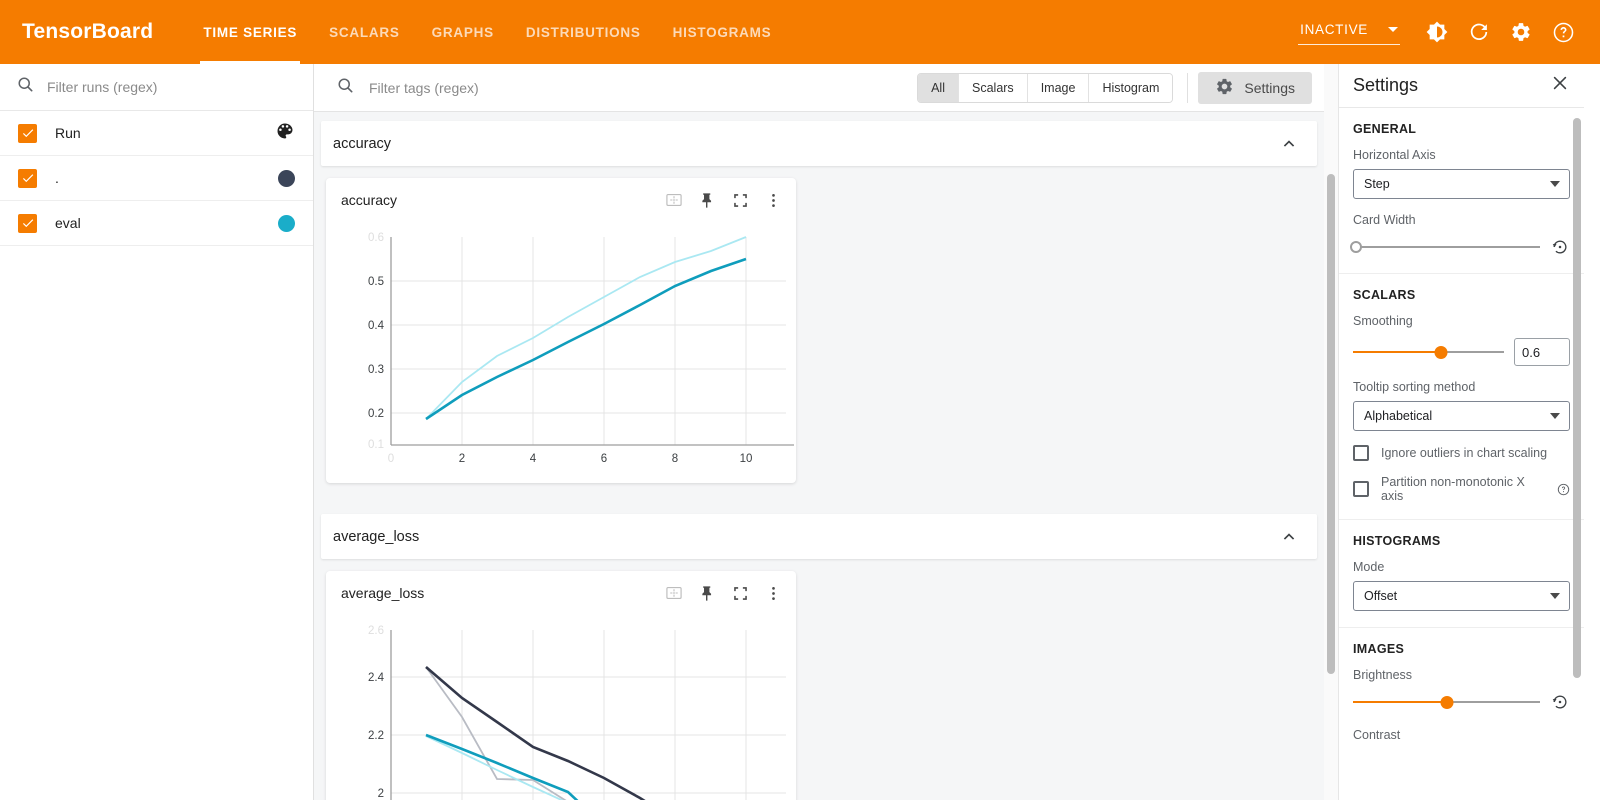 The image size is (1600, 800). I want to click on partition-x-axis-checkbox, so click(1361, 489).